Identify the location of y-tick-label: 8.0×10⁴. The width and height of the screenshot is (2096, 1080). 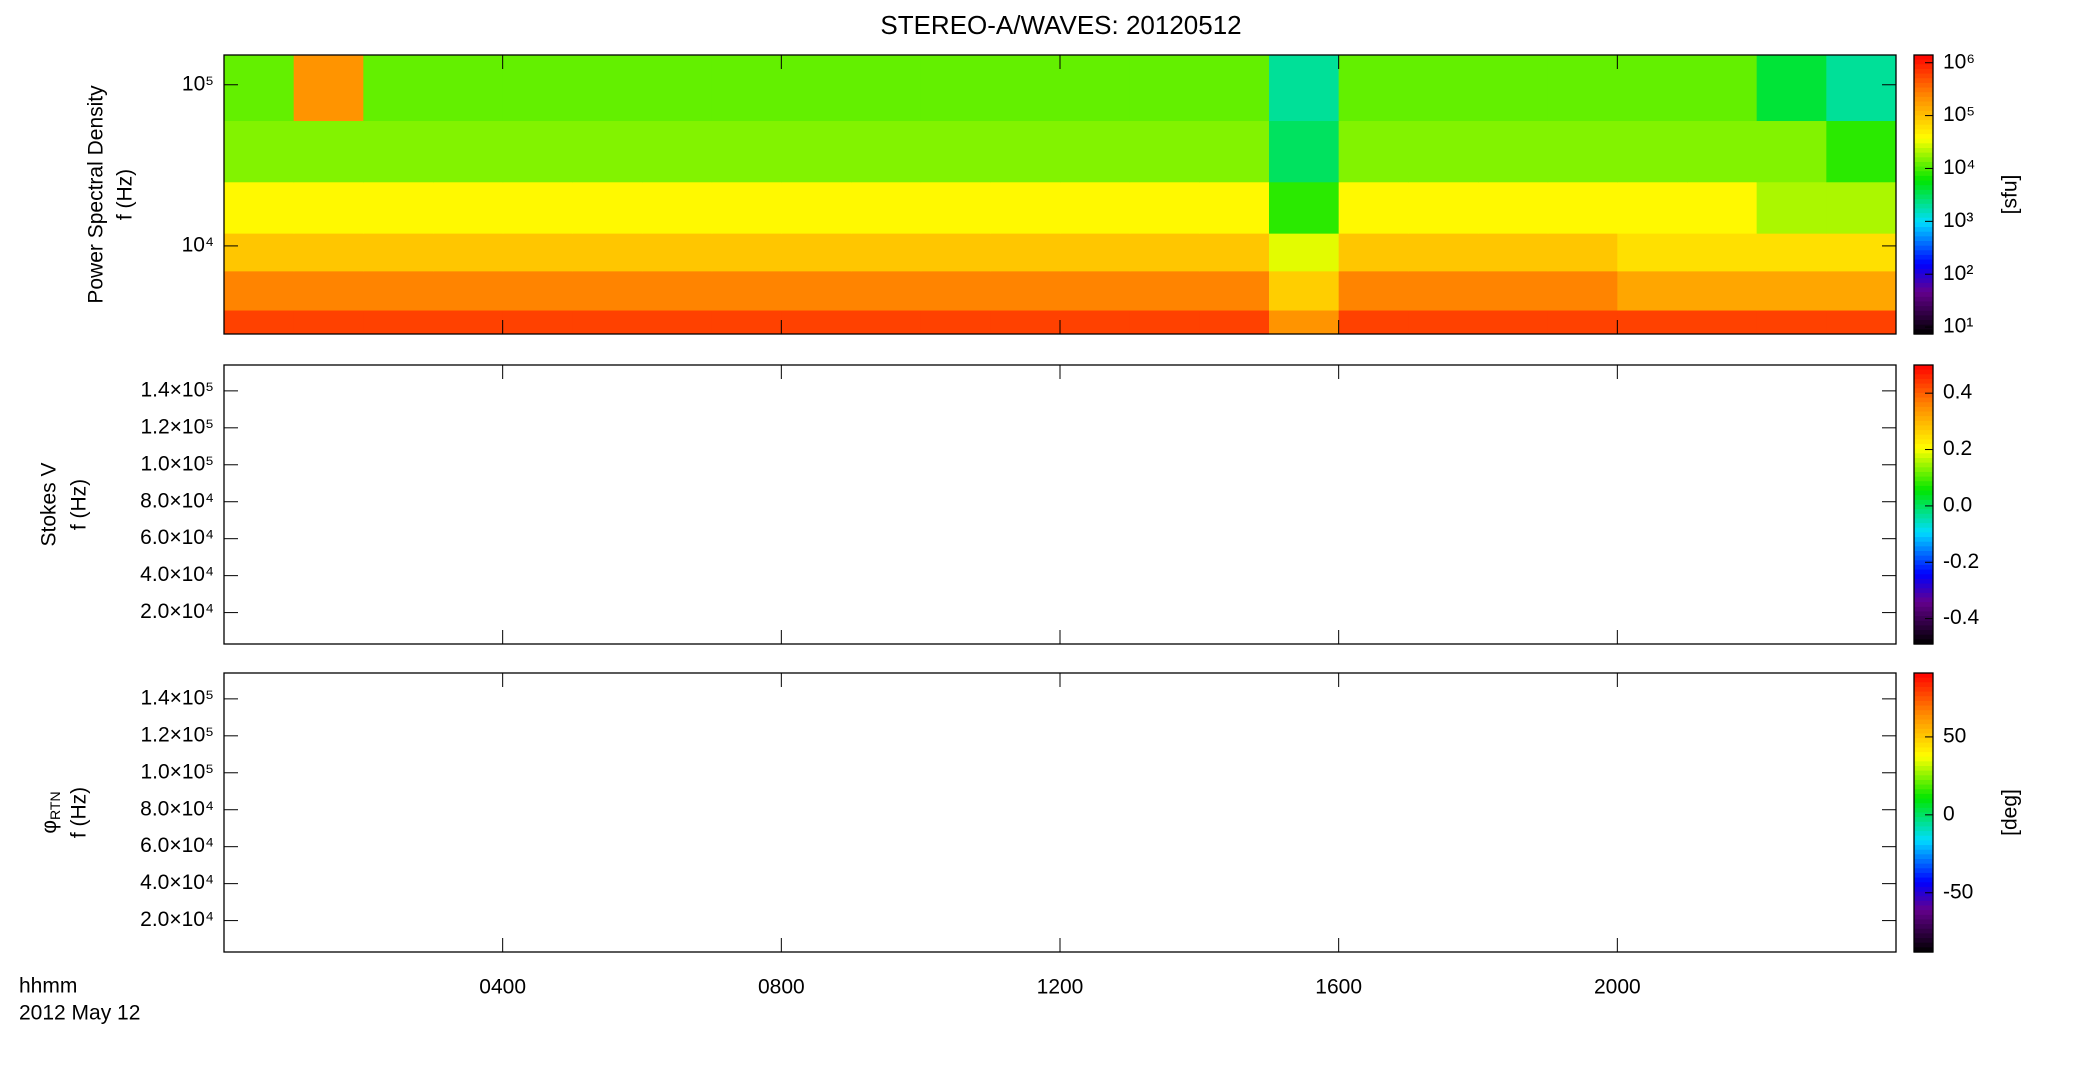
(177, 500).